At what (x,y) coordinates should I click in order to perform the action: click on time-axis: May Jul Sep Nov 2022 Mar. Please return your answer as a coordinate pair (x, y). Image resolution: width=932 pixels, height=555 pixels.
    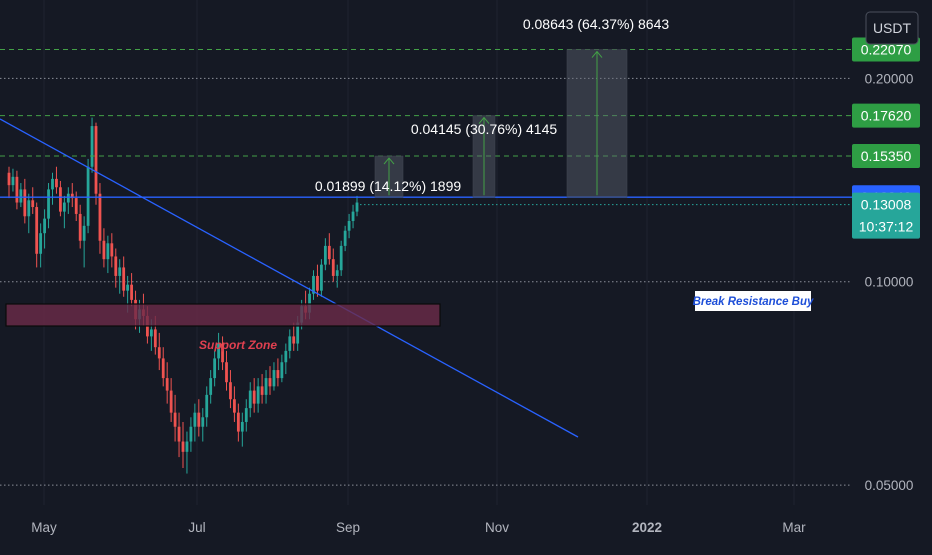
    Looking at the image, I should click on (418, 527).